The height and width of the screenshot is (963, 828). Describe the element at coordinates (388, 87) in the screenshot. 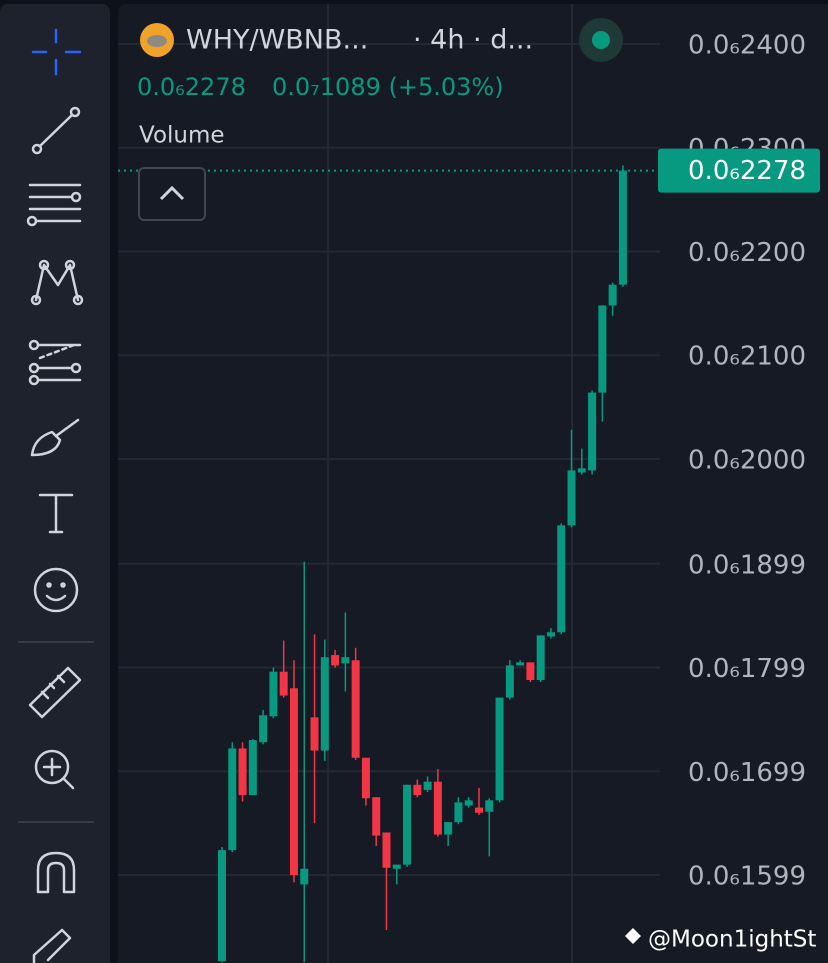

I see `change: 0.0₇1089 (+5.03%)` at that location.